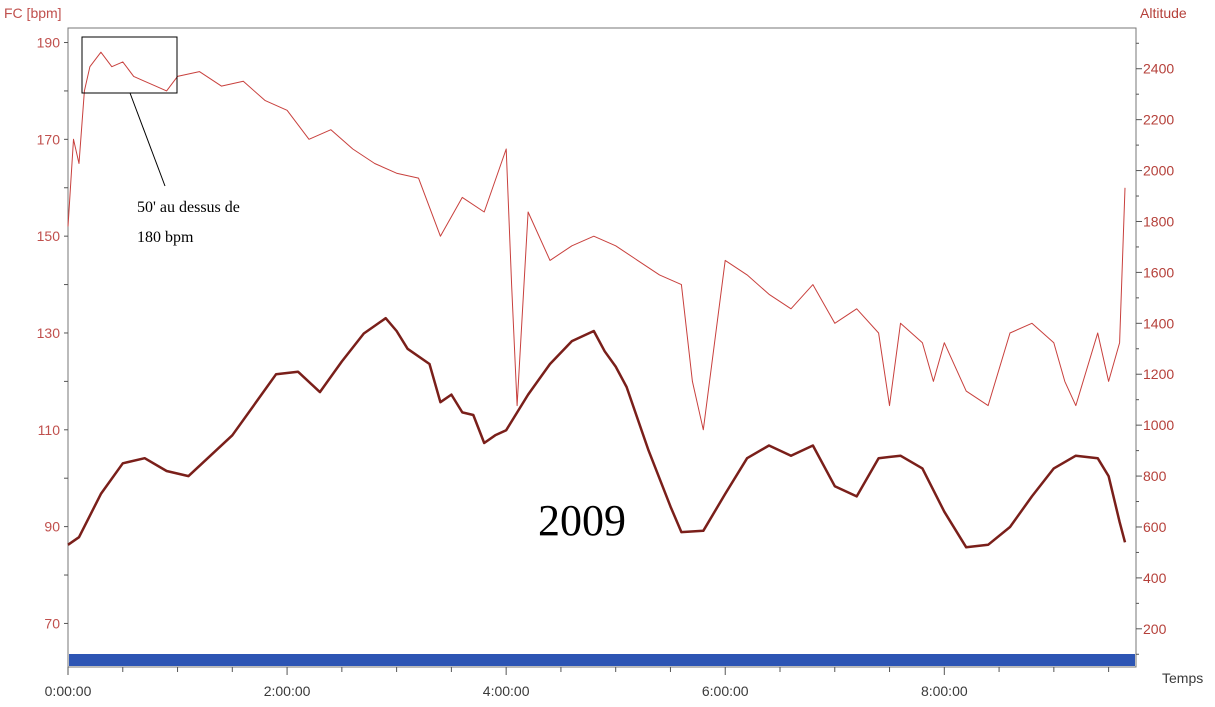 This screenshot has width=1215, height=707. I want to click on x-tick-label: 8:00:00, so click(944, 691).